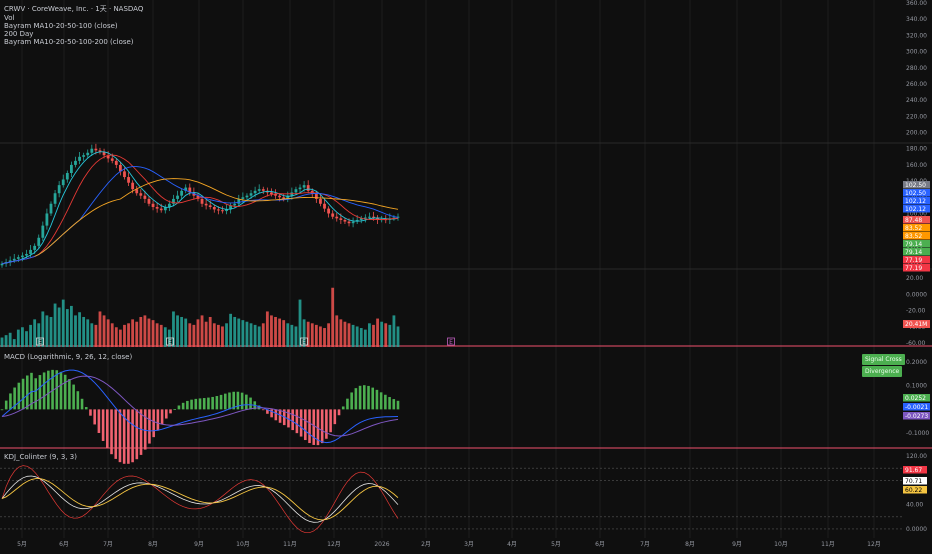  I want to click on price-y-tick: 220.00, so click(916, 116).